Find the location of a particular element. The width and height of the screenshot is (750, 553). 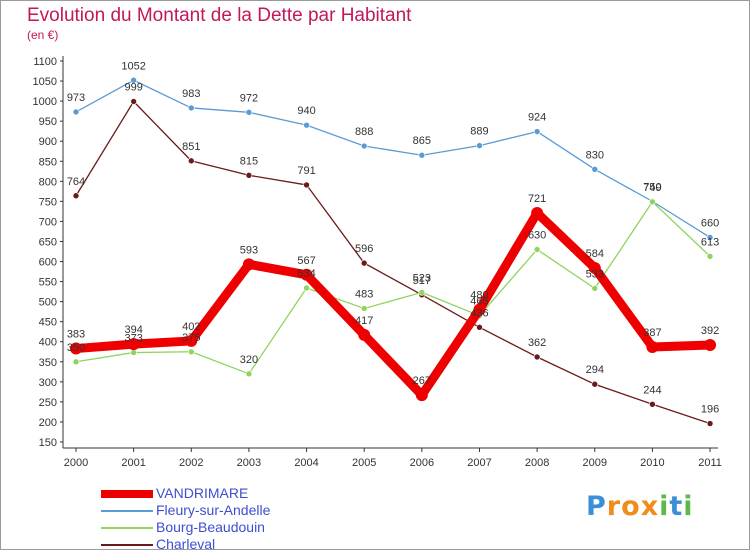

y-tick-label: 550 is located at coordinates (48, 283).